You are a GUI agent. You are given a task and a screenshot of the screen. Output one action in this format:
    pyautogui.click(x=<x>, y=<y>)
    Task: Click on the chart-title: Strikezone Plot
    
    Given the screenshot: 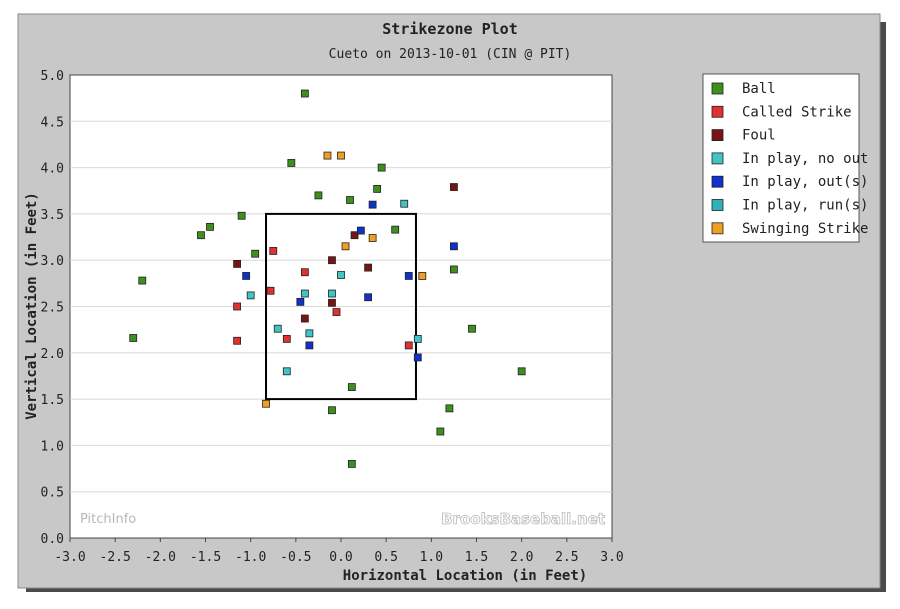 What is the action you would take?
    pyautogui.click(x=449, y=29)
    